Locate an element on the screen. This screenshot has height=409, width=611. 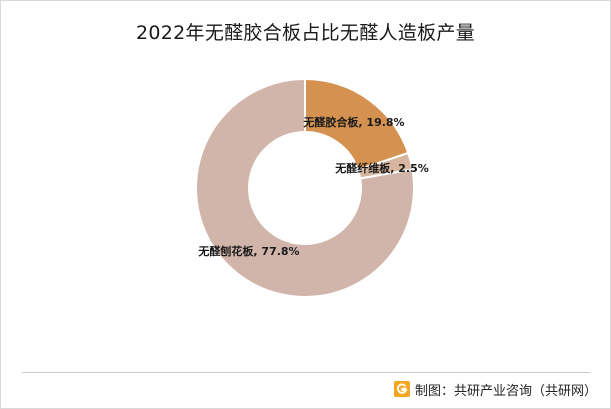
footer-divider is located at coordinates (306, 372).